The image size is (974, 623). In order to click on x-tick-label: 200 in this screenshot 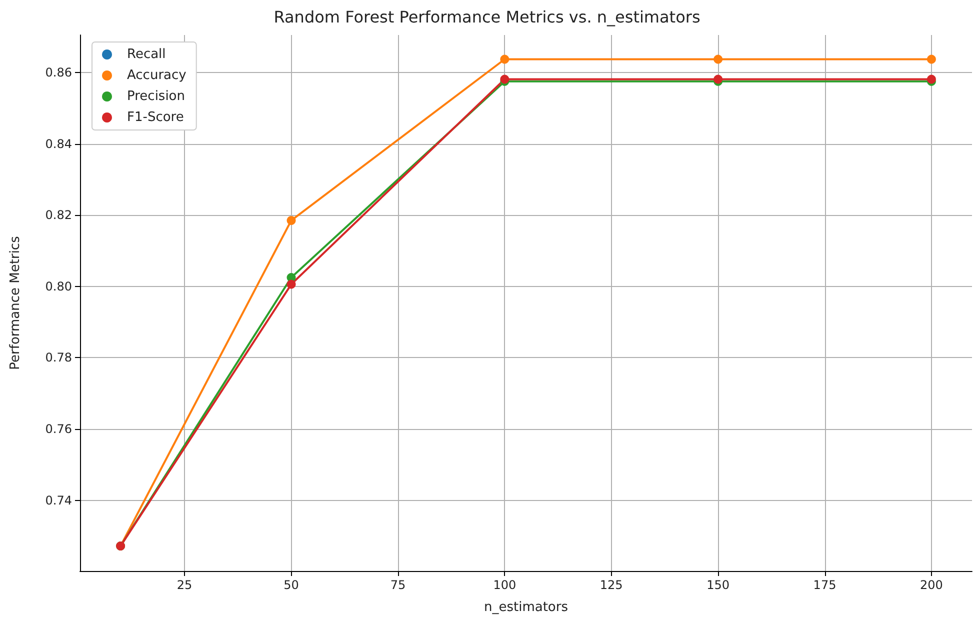, I will do `click(931, 585)`.